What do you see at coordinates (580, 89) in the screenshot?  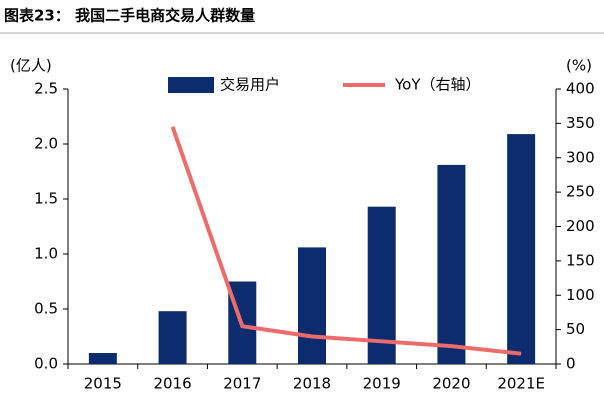 I see `y2-tick-label: 400` at bounding box center [580, 89].